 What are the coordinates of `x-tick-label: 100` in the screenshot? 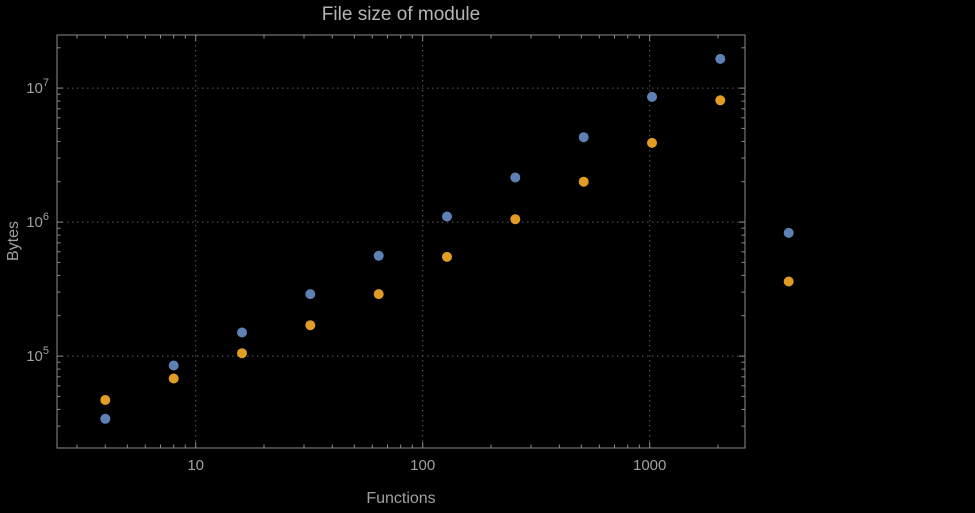 It's located at (422, 465).